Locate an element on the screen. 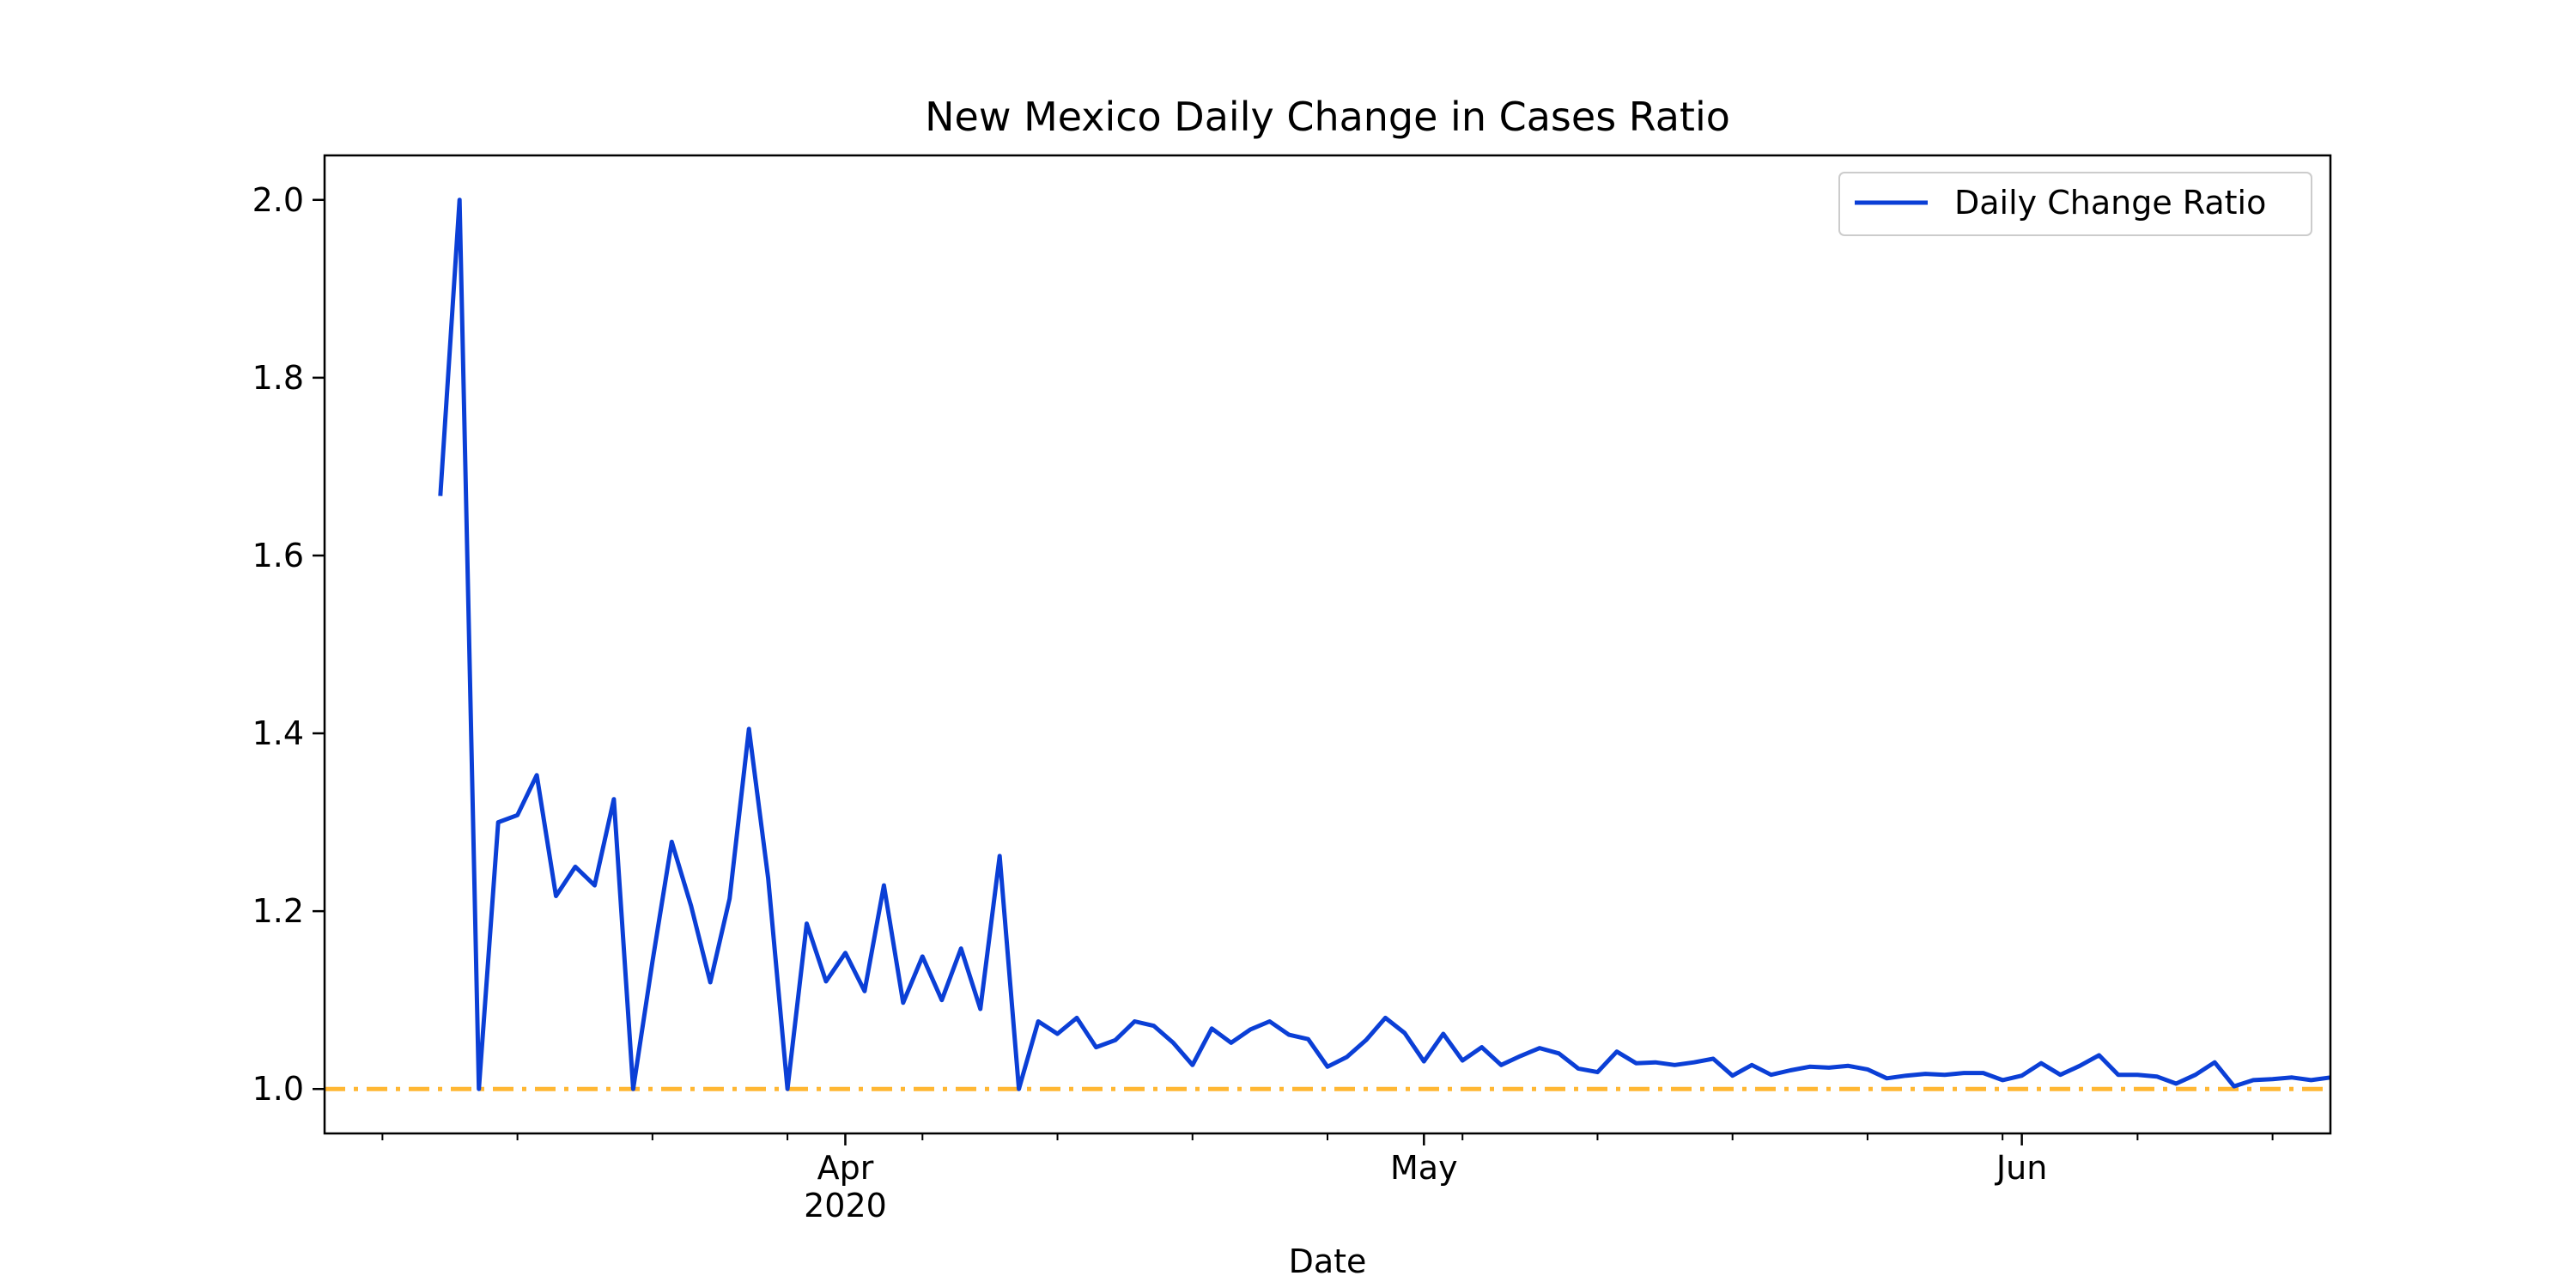  legend-box is located at coordinates (2075, 204).